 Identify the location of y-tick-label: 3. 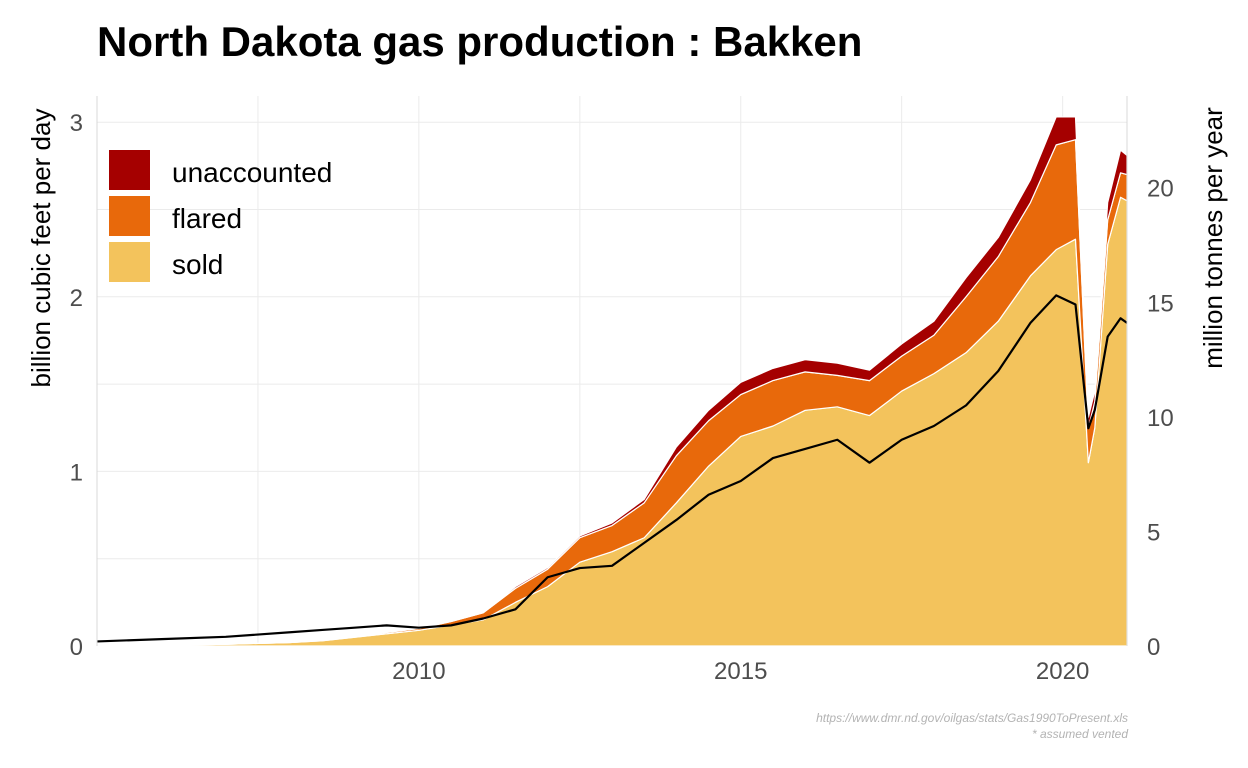
(76, 123).